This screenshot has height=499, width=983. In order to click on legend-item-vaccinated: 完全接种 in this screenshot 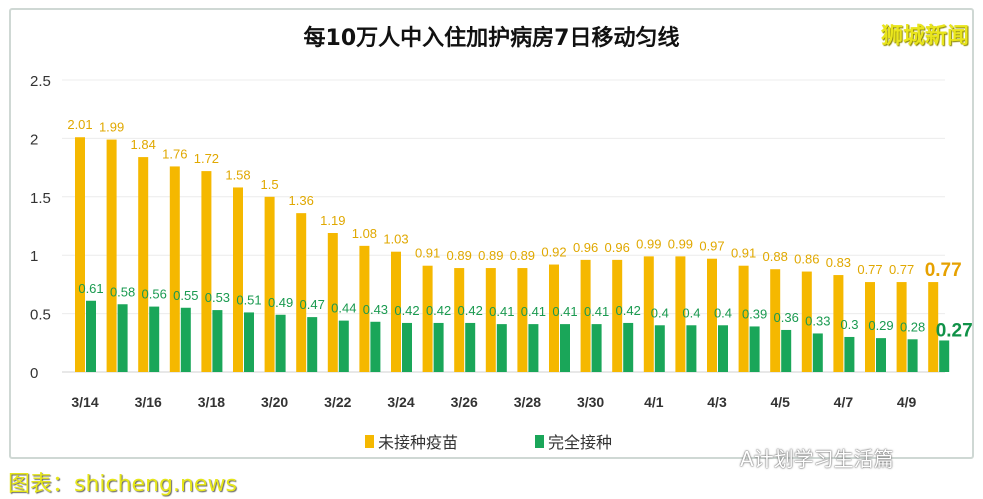, I will do `click(573, 441)`.